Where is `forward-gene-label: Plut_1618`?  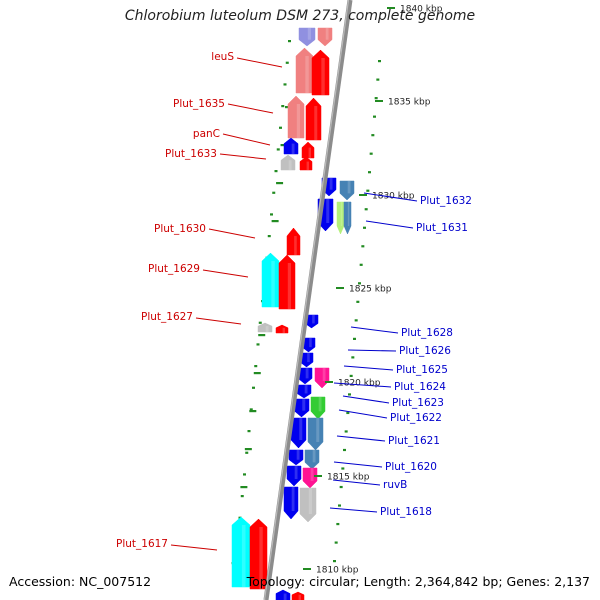 forward-gene-label: Plut_1618 is located at coordinates (406, 512).